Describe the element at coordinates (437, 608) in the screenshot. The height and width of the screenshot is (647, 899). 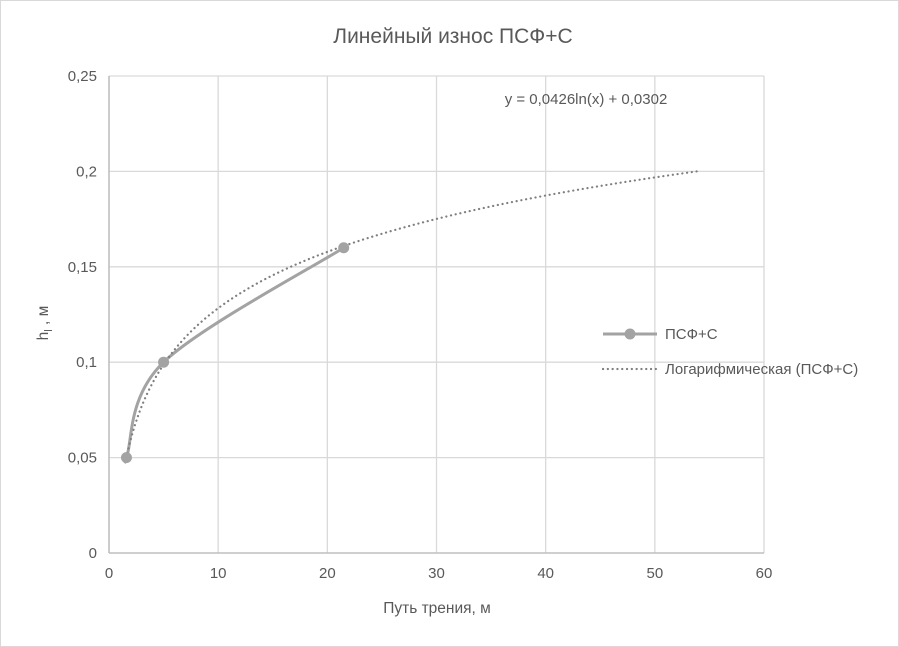
I see `x-axis-title: Путь трения, м` at that location.